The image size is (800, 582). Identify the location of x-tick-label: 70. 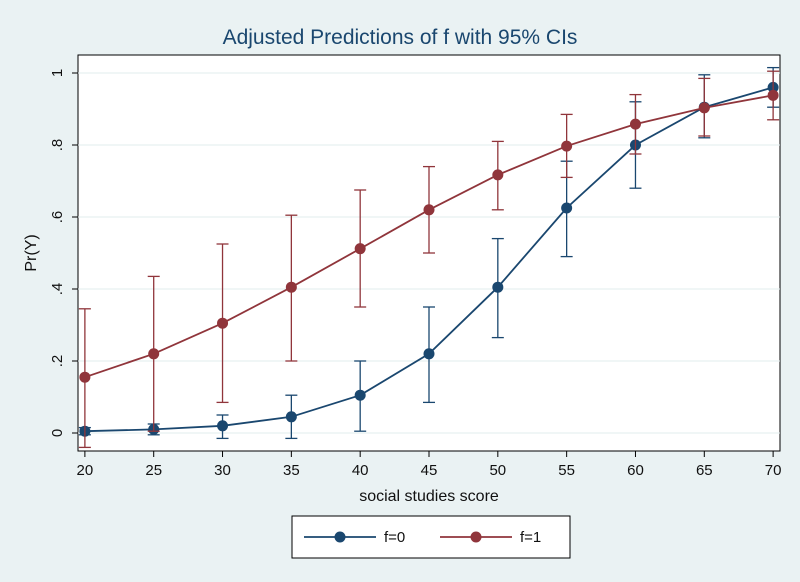
(773, 470).